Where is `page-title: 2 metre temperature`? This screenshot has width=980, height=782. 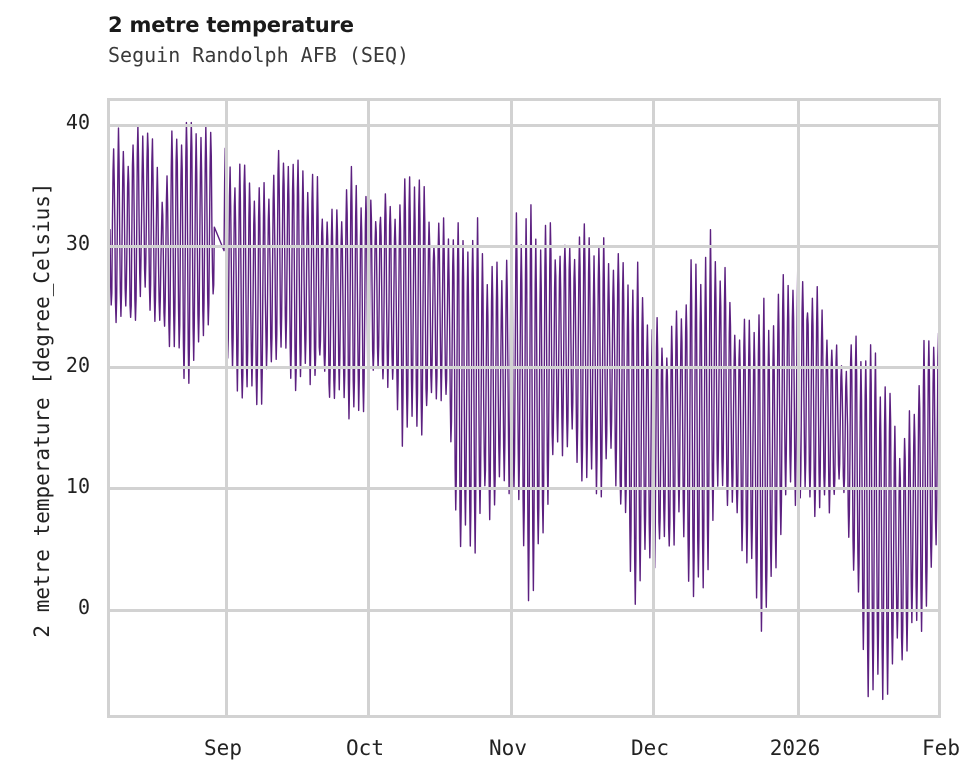 page-title: 2 metre temperature is located at coordinates (231, 25).